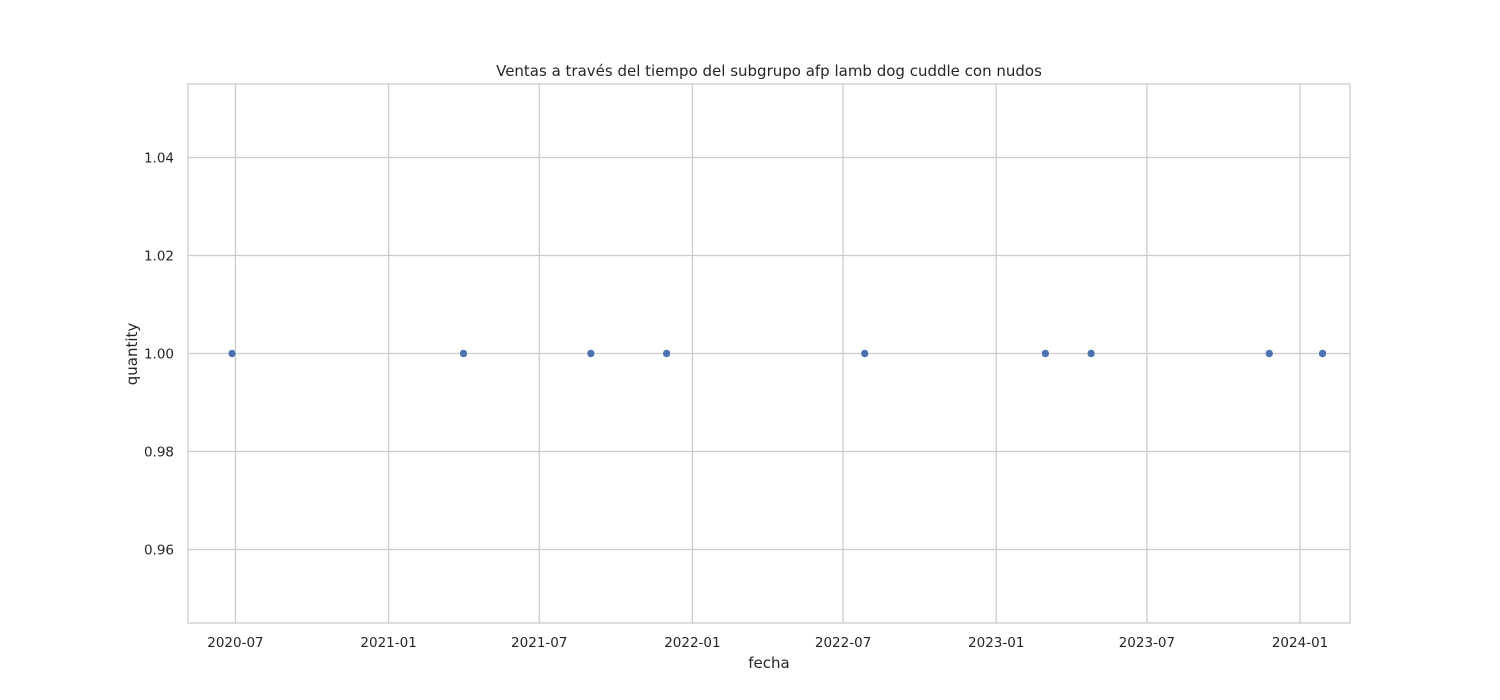 This screenshot has height=700, width=1500. Describe the element at coordinates (388, 643) in the screenshot. I see `x-tick-label: 2021-01` at that location.